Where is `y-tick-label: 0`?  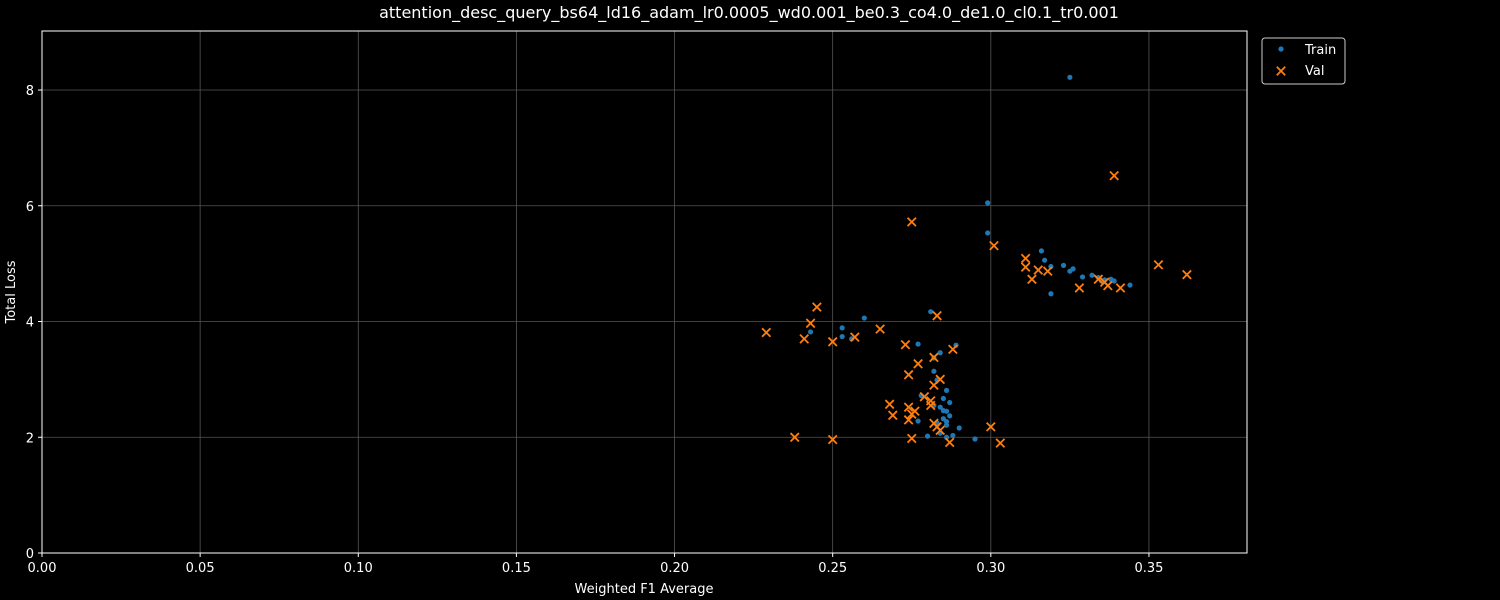 y-tick-label: 0 is located at coordinates (30, 554).